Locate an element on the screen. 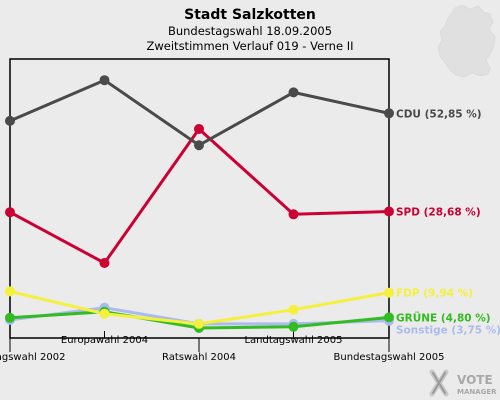  x-tick-label: Europawahl 2004 is located at coordinates (104, 340).